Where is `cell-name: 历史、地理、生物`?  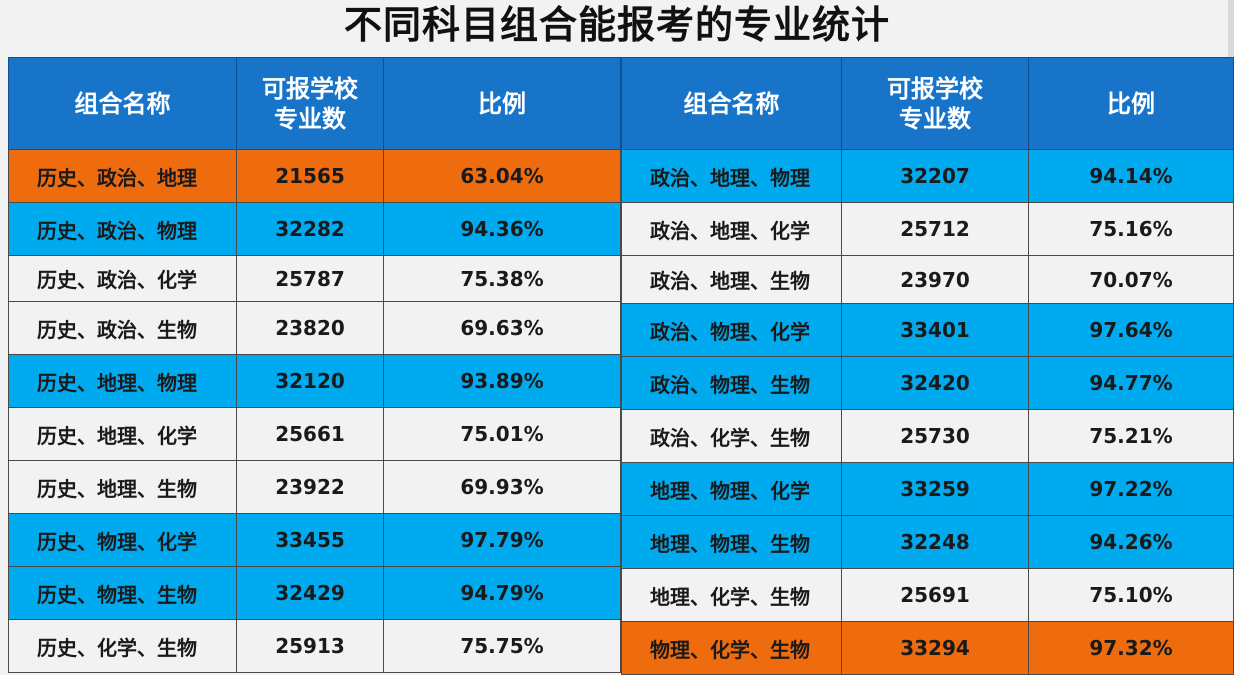
cell-name: 历史、地理、生物 is located at coordinates (122, 487).